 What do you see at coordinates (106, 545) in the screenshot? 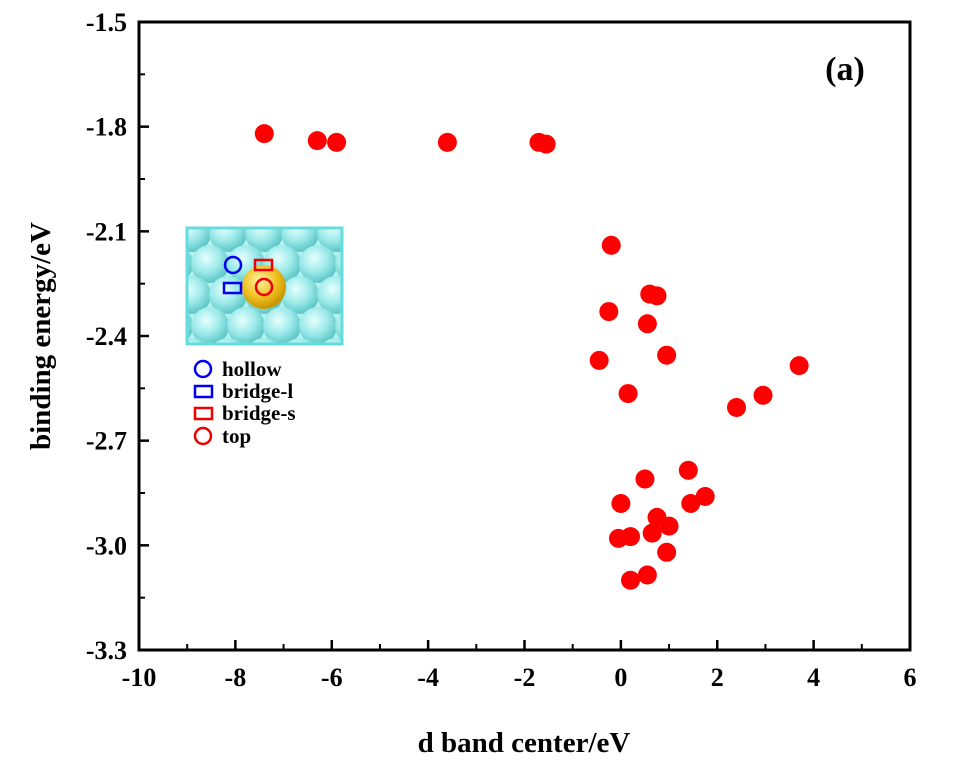
I see `y-tick-label: -3.0` at bounding box center [106, 545].